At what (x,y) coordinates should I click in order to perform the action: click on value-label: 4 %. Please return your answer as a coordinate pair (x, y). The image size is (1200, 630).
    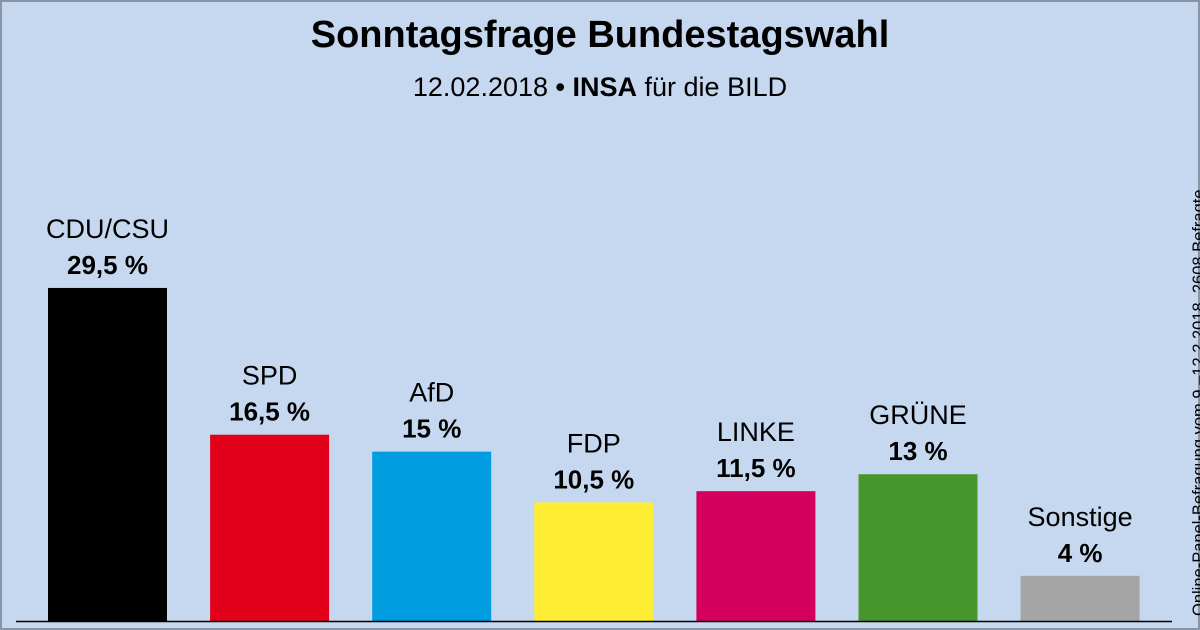
    Looking at the image, I should click on (1080, 553).